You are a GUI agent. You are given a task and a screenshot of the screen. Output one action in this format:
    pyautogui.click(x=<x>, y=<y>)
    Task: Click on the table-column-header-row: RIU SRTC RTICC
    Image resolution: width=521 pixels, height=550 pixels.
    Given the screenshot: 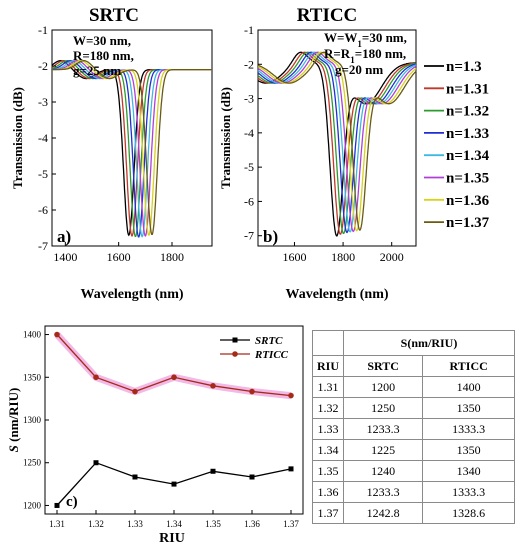 What is the action you would take?
    pyautogui.click(x=413, y=366)
    